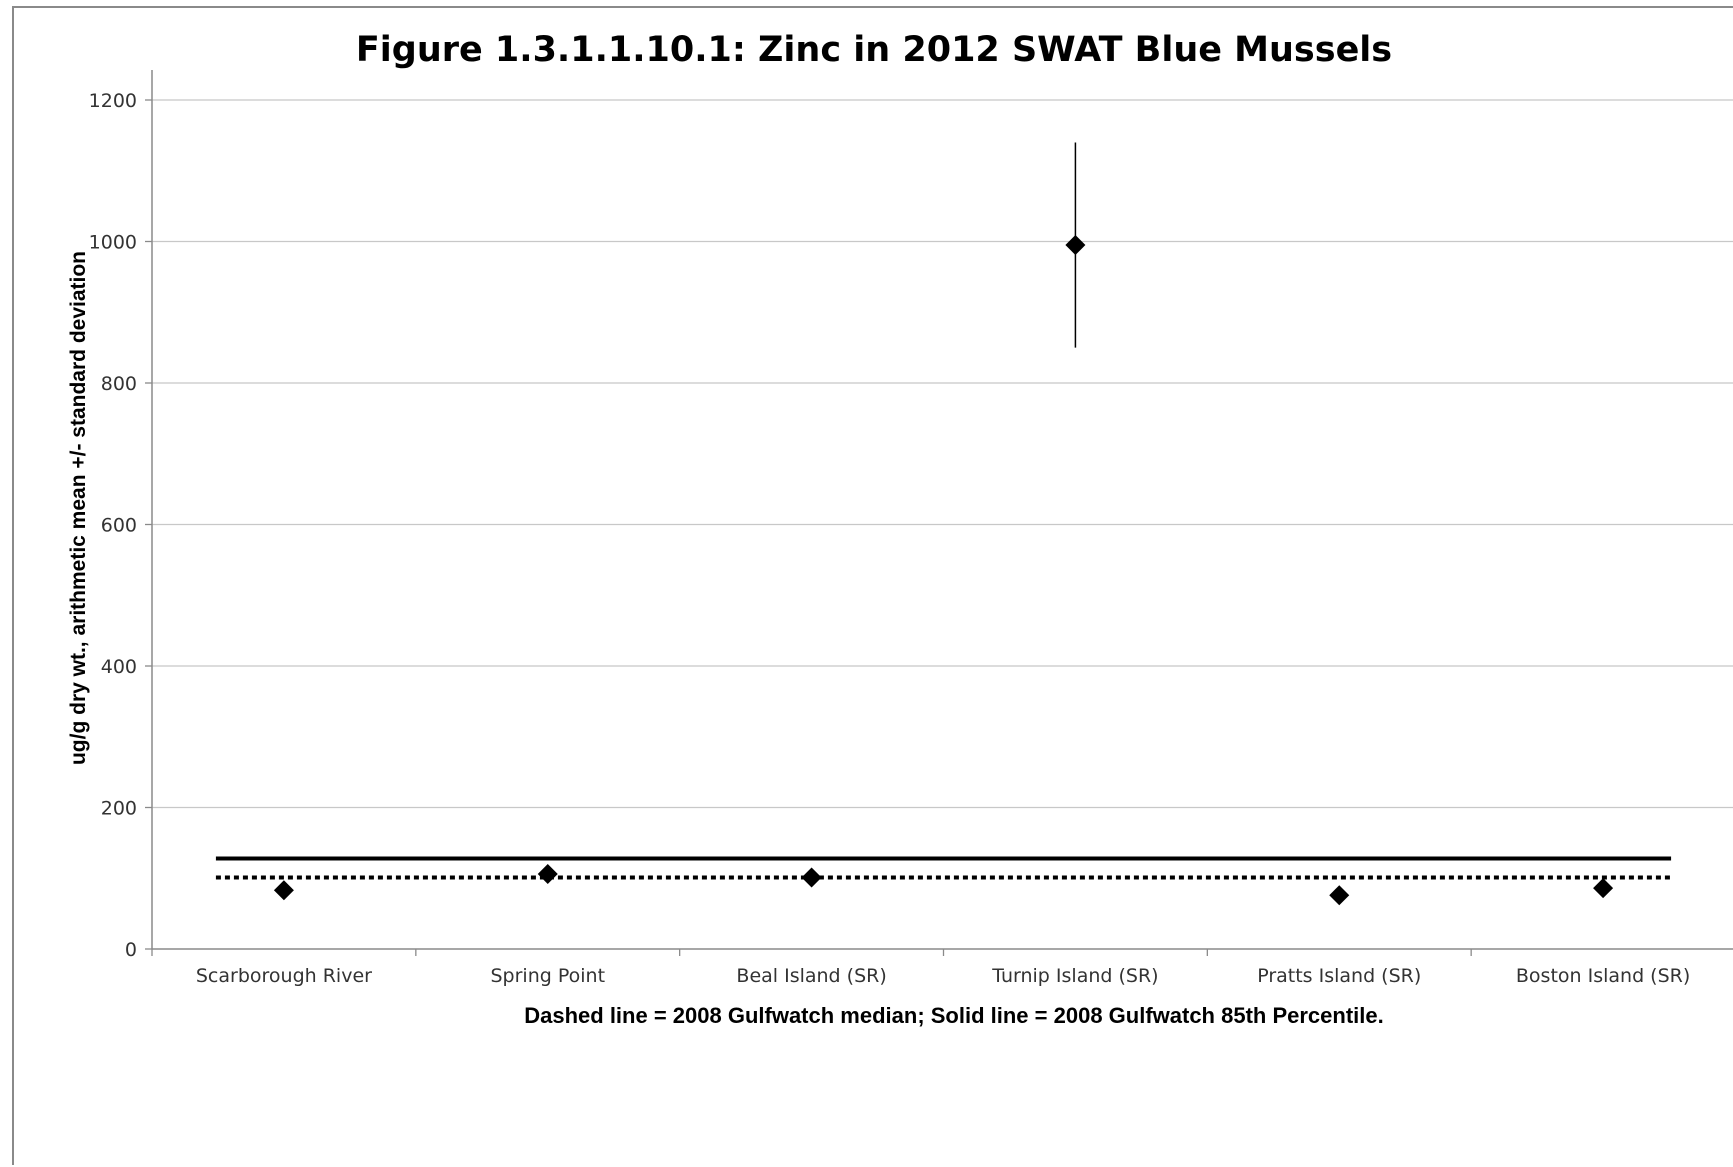 The image size is (1733, 1167). Describe the element at coordinates (119, 384) in the screenshot. I see `y-tick-label: 800` at that location.